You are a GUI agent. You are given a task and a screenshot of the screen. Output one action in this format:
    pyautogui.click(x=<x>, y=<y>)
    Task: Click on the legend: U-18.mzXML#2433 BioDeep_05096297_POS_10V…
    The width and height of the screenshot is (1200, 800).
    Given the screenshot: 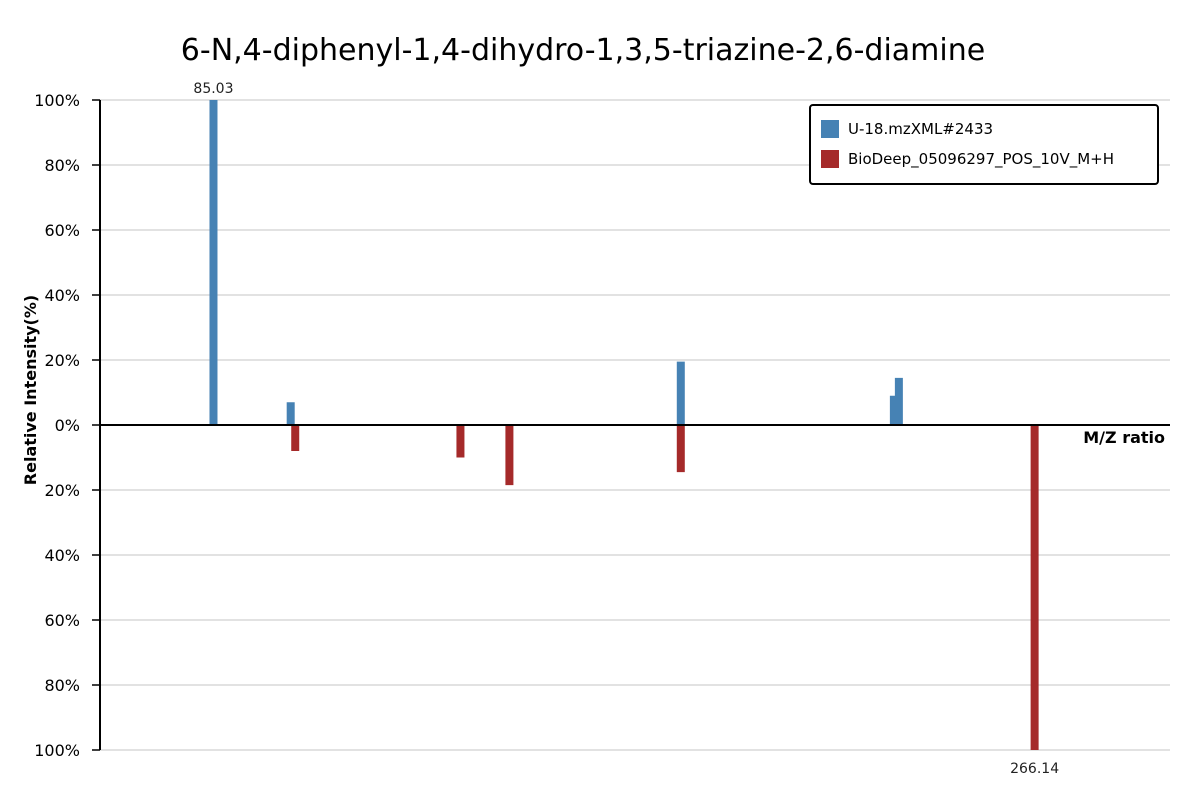 What is the action you would take?
    pyautogui.click(x=984, y=144)
    